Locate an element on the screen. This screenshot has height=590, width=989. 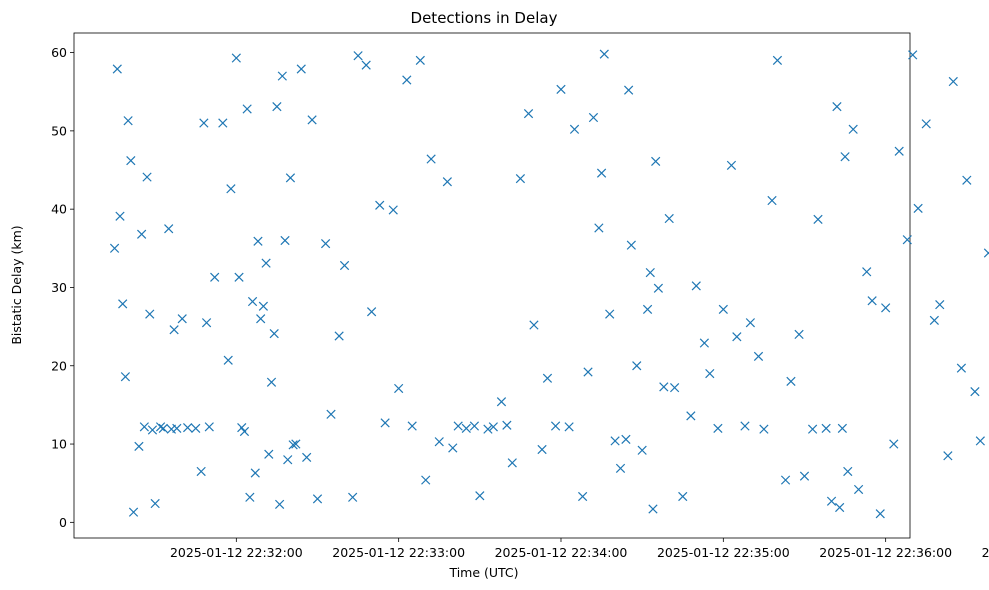
y-tick-label: 50 is located at coordinates (59, 130).